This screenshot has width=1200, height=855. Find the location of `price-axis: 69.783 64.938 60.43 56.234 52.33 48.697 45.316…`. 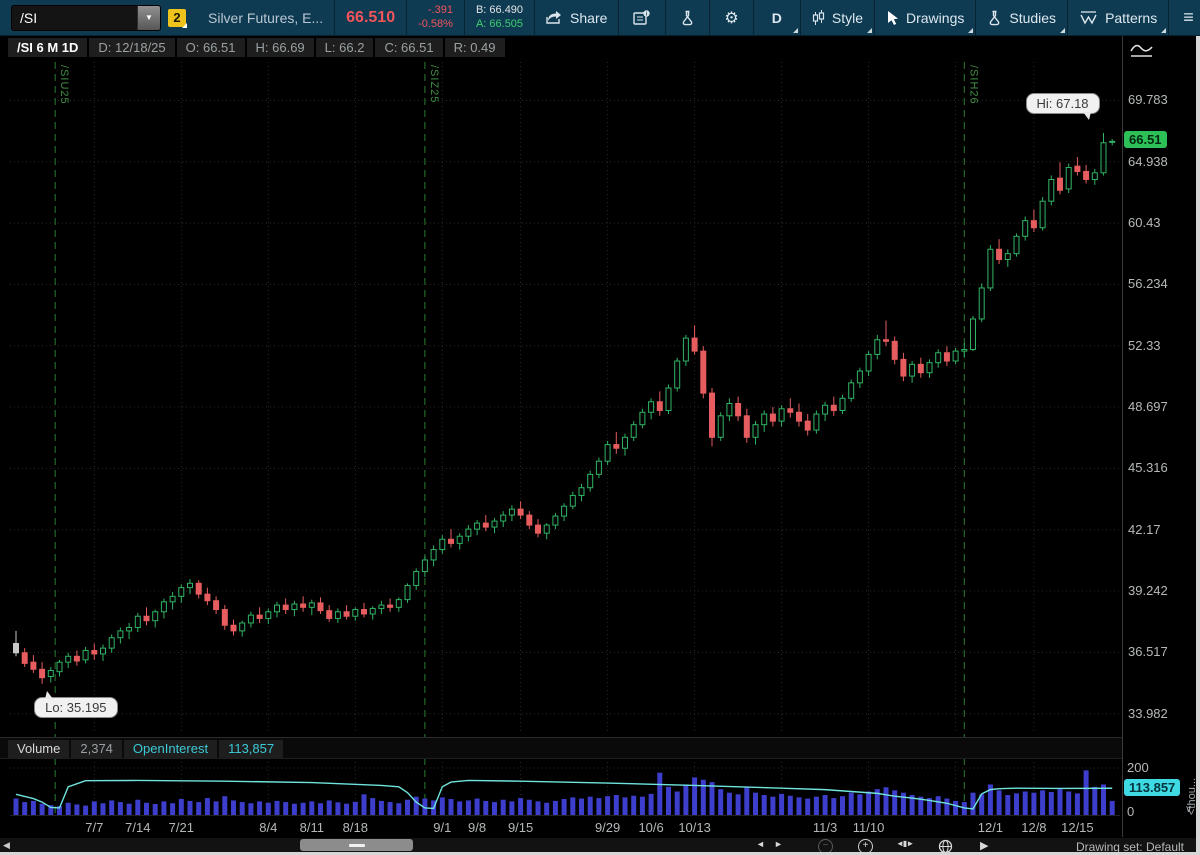

price-axis: 69.783 64.938 60.43 56.234 52.33 48.697 45.316… is located at coordinates (1159, 436).